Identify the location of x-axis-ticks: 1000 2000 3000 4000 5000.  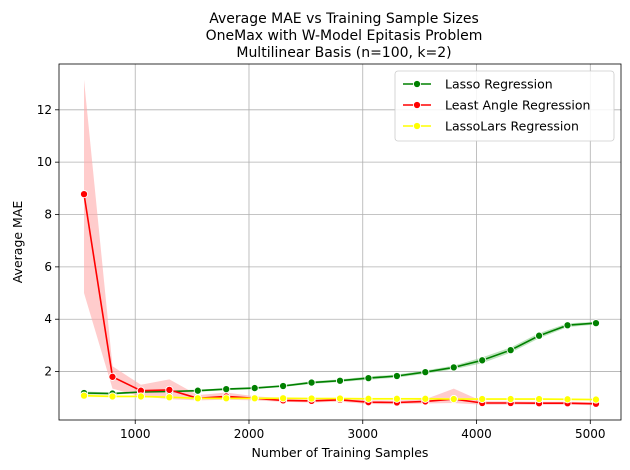
(363, 430).